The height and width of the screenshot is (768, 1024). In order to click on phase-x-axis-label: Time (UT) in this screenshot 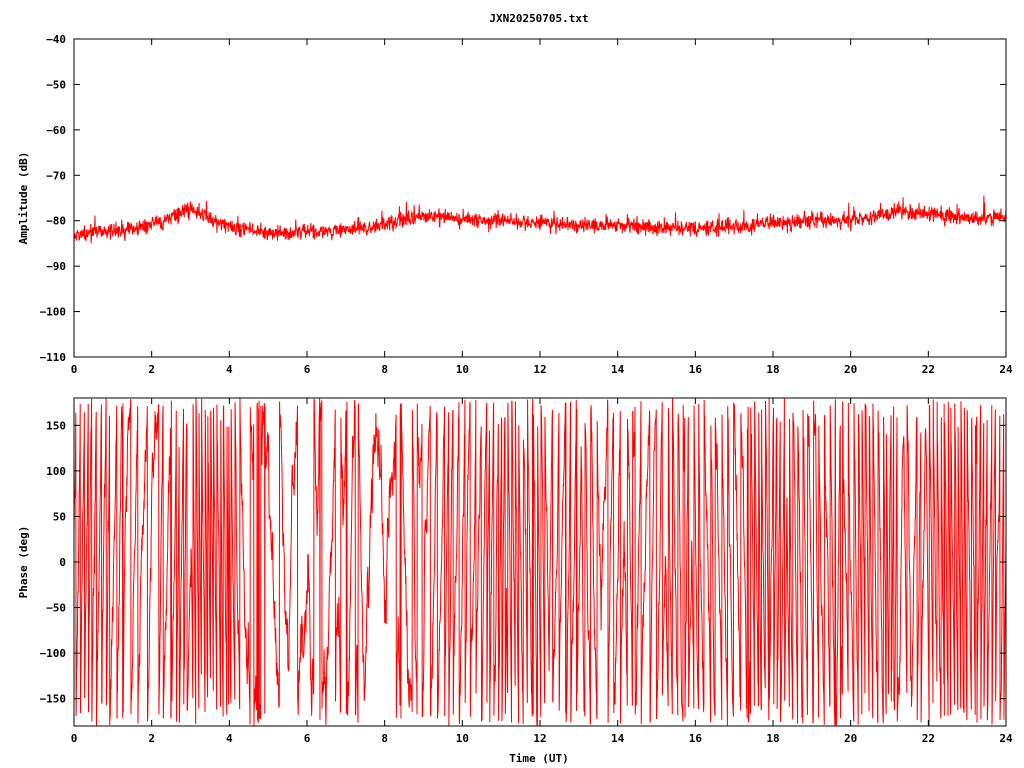, I will do `click(539, 758)`.